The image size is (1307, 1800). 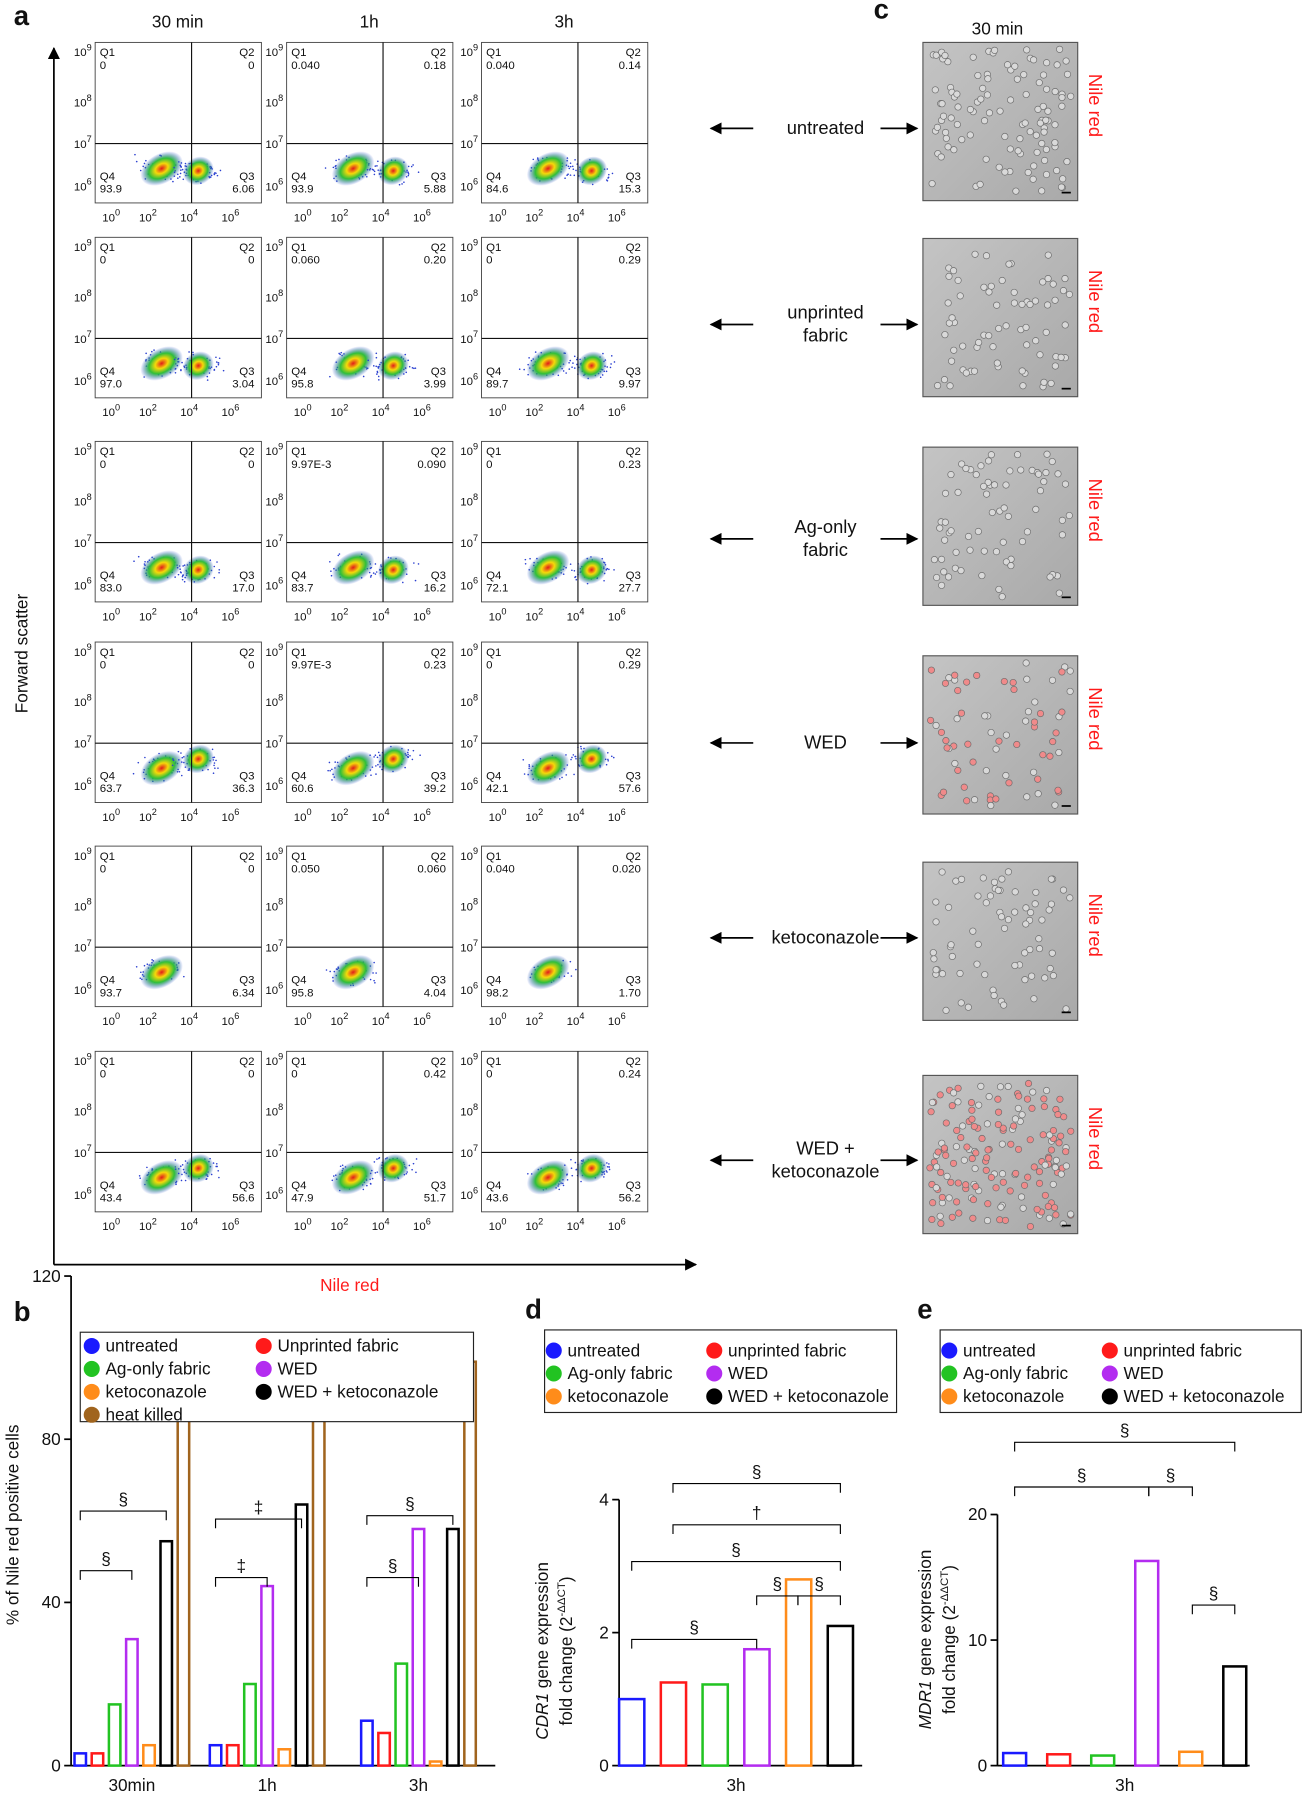 What do you see at coordinates (89, 739) in the screenshot?
I see `tick-exponent: 7` at bounding box center [89, 739].